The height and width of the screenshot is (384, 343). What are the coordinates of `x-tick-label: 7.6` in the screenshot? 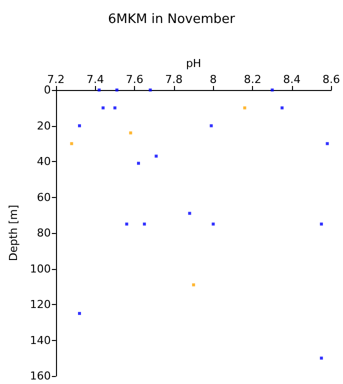 It's located at (135, 79).